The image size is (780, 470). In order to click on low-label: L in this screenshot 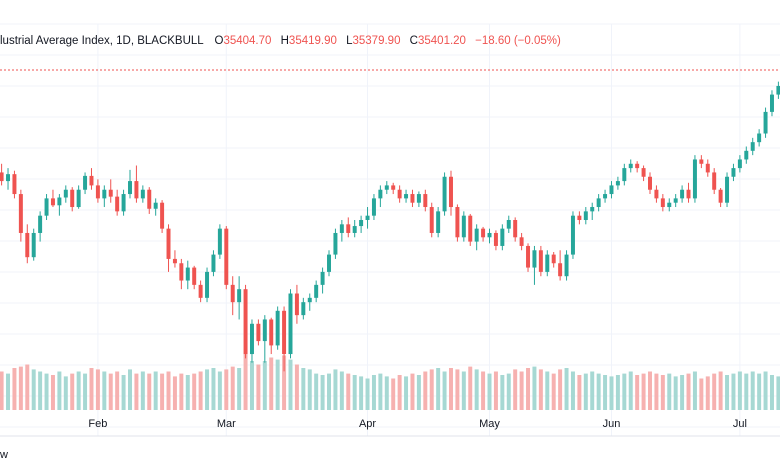, I will do `click(349, 41)`.